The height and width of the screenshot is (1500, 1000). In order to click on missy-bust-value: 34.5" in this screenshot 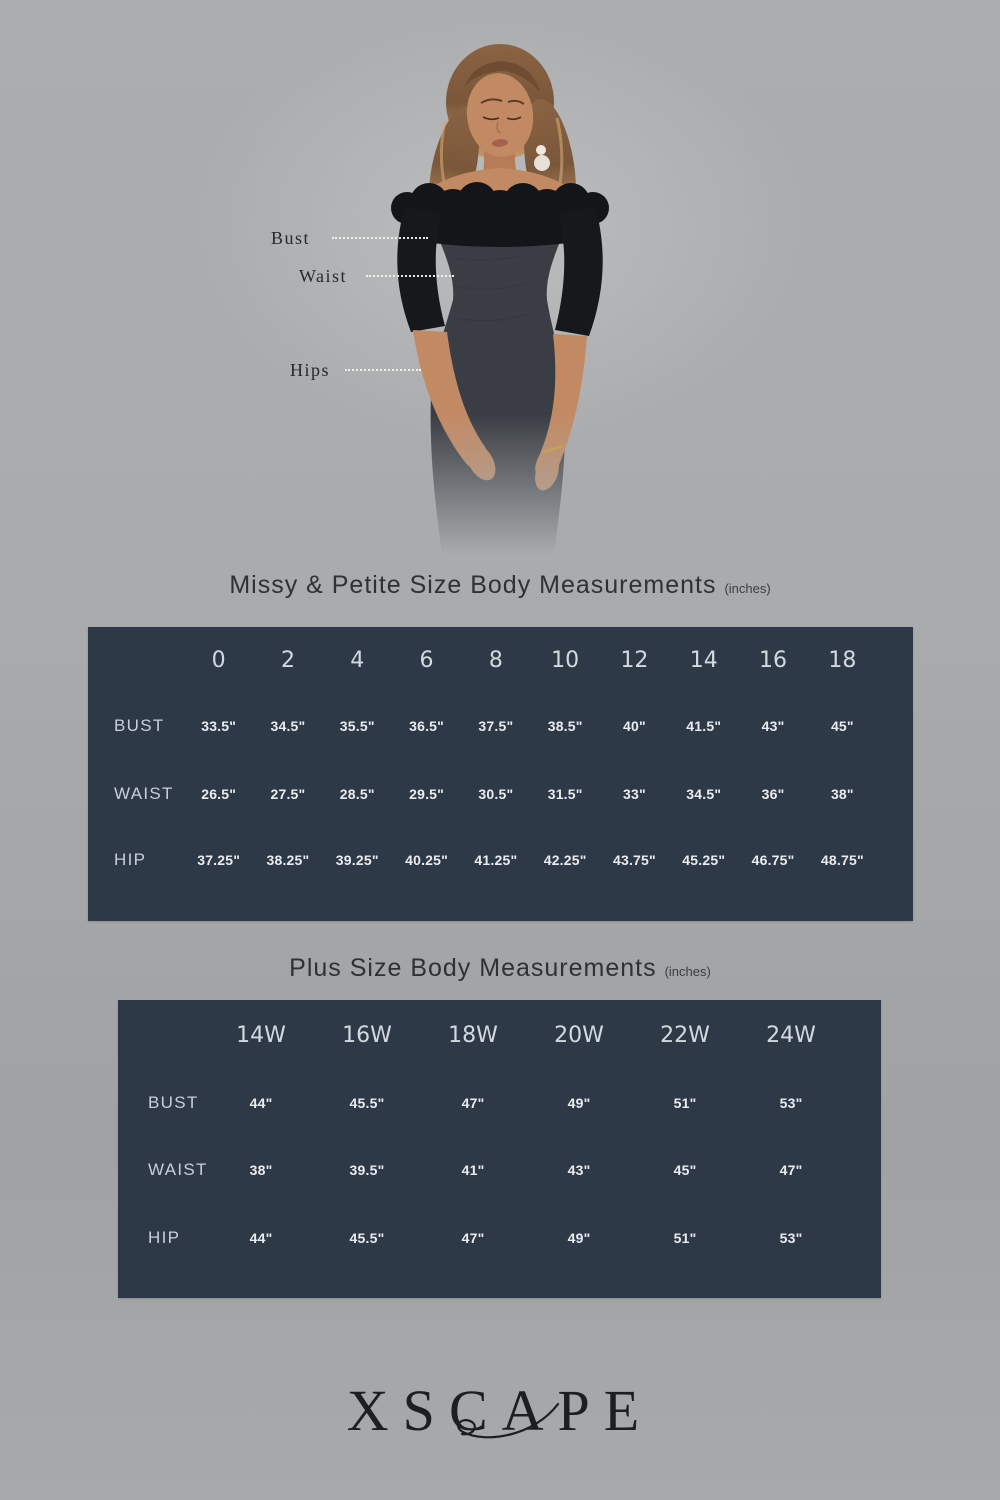, I will do `click(288, 726)`.